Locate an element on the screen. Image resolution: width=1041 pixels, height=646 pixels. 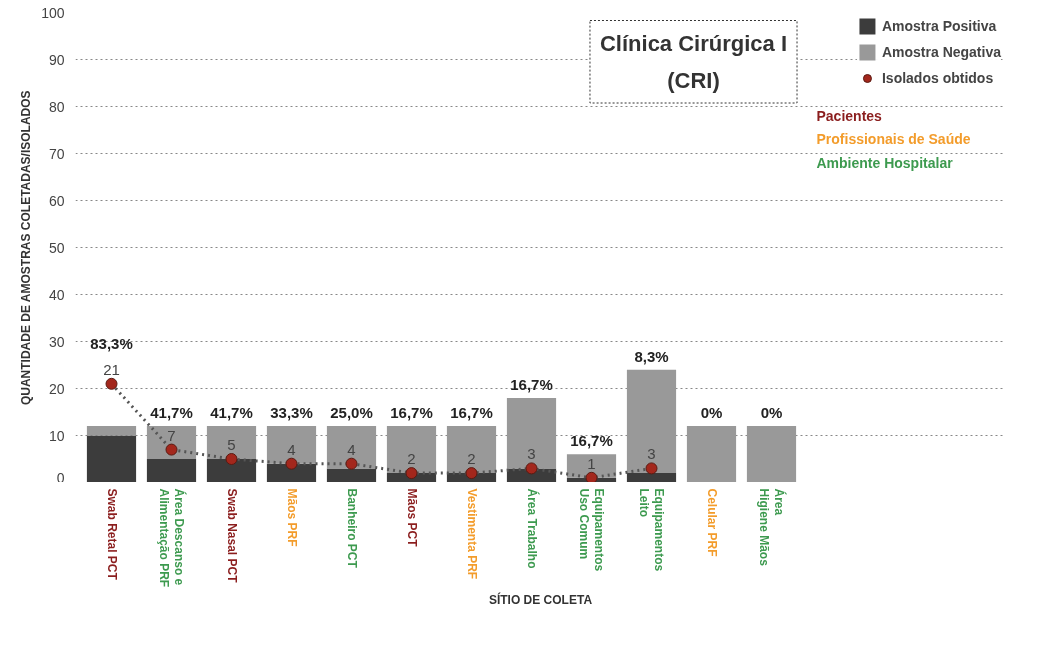
y-tick-label: 30 is located at coordinates (56, 341).